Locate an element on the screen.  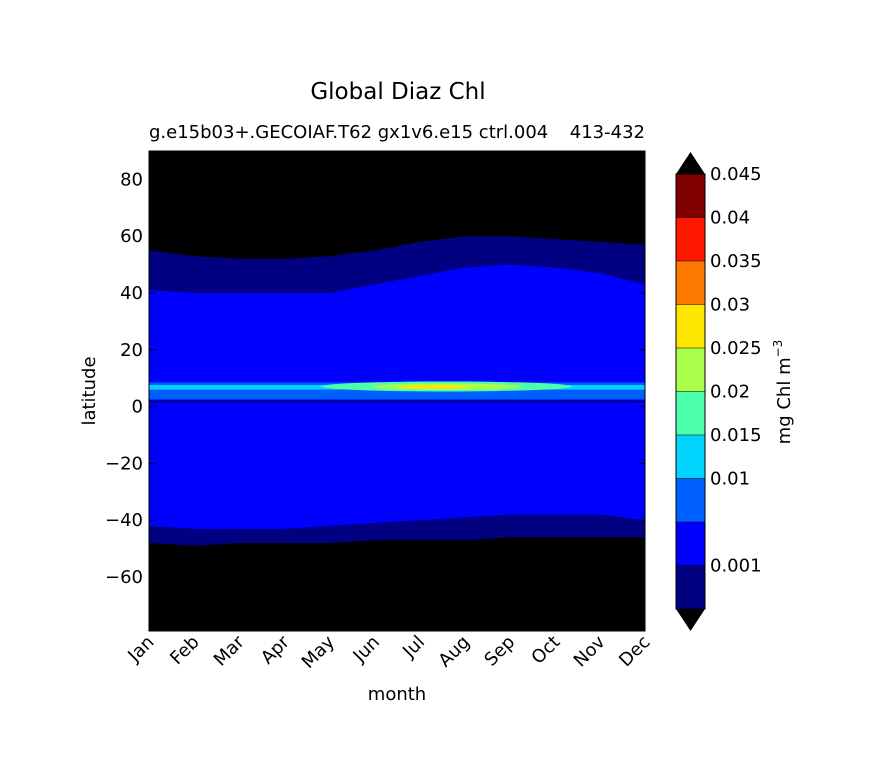
chart-title: Global Diaz Chl is located at coordinates (397, 92).